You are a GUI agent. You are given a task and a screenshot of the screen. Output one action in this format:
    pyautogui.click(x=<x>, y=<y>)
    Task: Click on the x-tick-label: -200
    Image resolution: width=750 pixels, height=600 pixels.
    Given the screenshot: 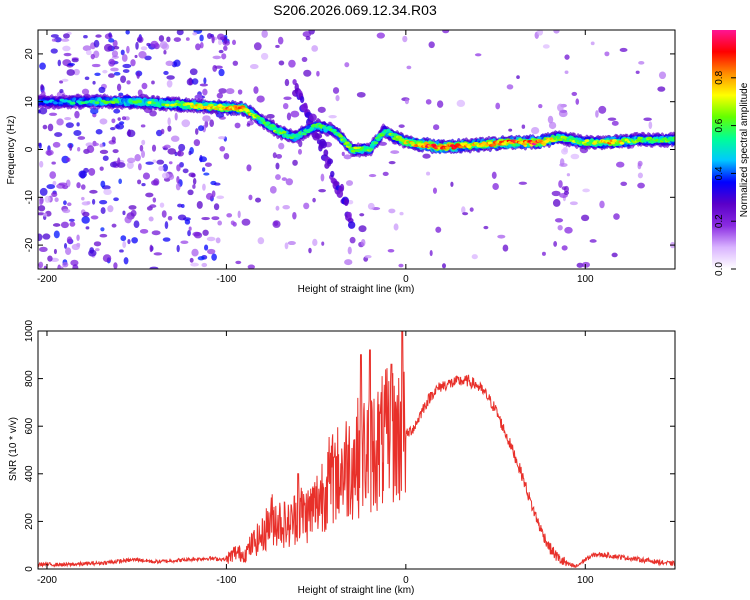 What is the action you would take?
    pyautogui.click(x=47, y=580)
    